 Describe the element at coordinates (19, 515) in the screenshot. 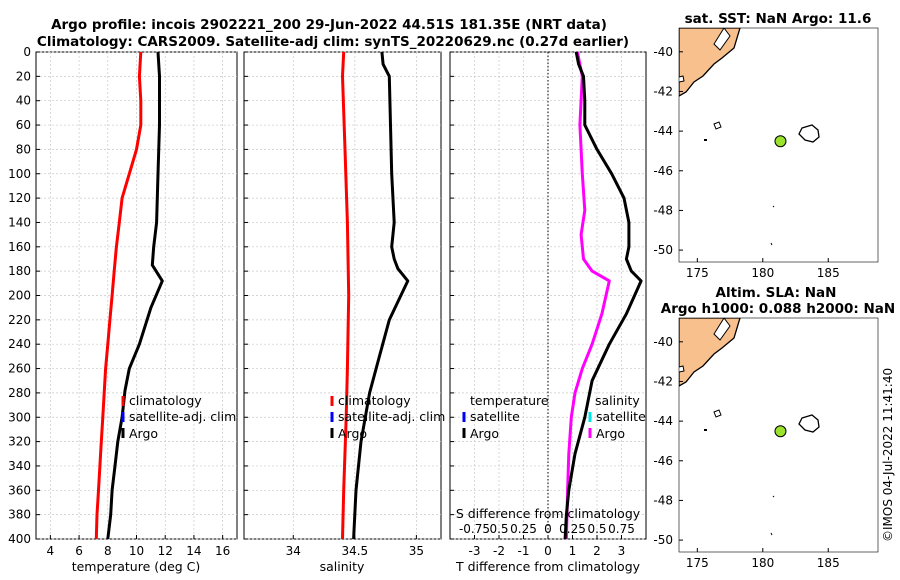

I see `depth-tick-label: 380` at that location.